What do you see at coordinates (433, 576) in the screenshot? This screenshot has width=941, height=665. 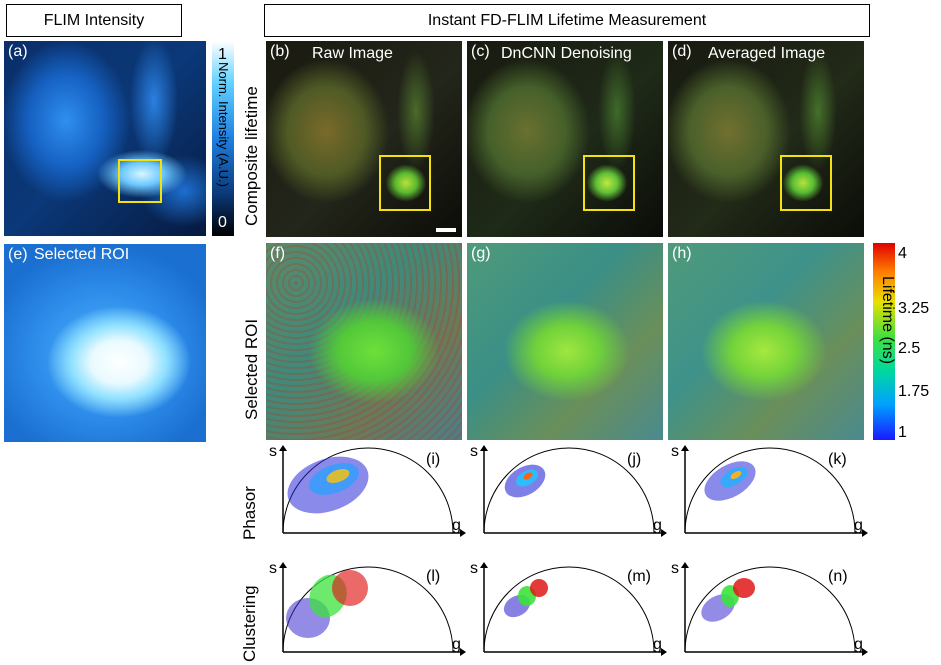 I see `cluster-l-tag: (l)` at bounding box center [433, 576].